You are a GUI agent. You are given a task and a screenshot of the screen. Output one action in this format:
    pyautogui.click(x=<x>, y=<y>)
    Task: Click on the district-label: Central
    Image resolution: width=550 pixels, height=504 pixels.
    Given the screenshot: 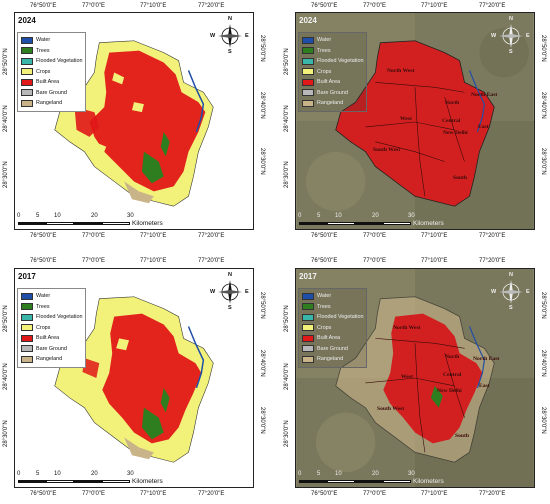 What is the action you would take?
    pyautogui.click(x=452, y=375)
    